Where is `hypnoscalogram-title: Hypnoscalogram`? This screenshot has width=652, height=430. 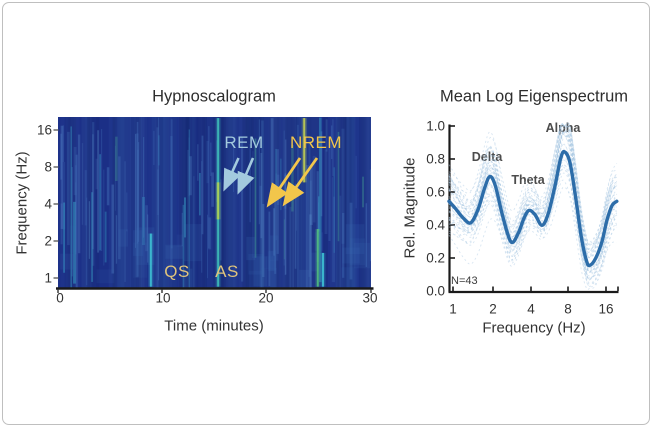 hypnoscalogram-title: Hypnoscalogram is located at coordinates (214, 96).